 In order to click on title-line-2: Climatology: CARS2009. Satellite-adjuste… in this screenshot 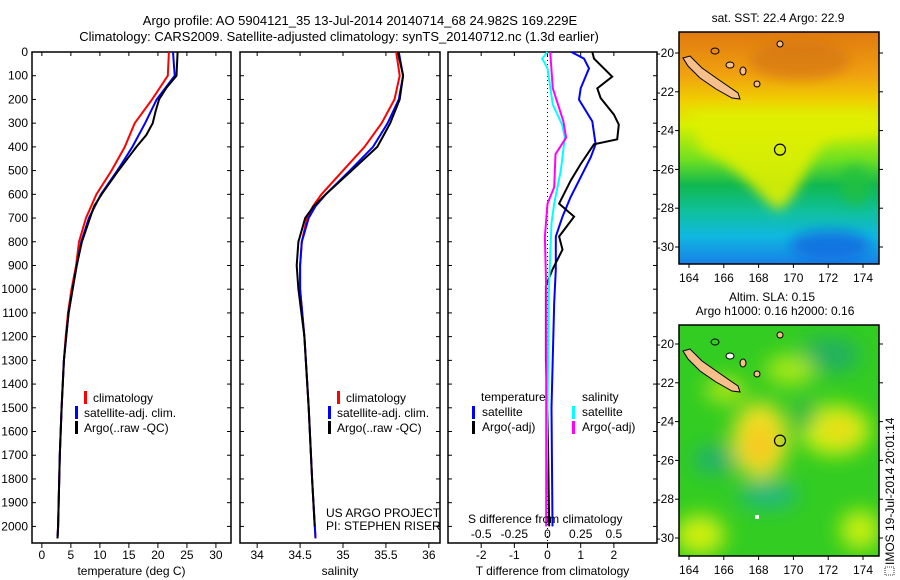, I will do `click(339, 36)`.